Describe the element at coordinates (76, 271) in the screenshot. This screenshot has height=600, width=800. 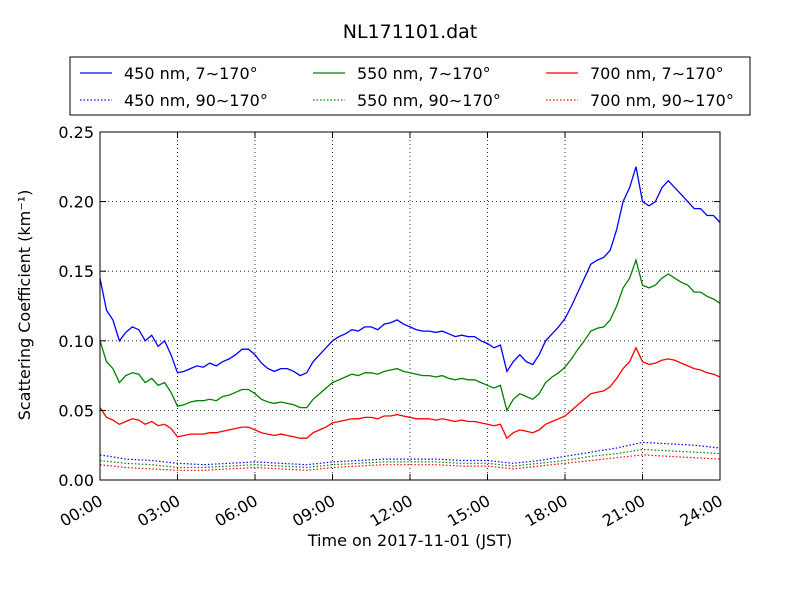
I see `y-tick-label: 0.15` at that location.